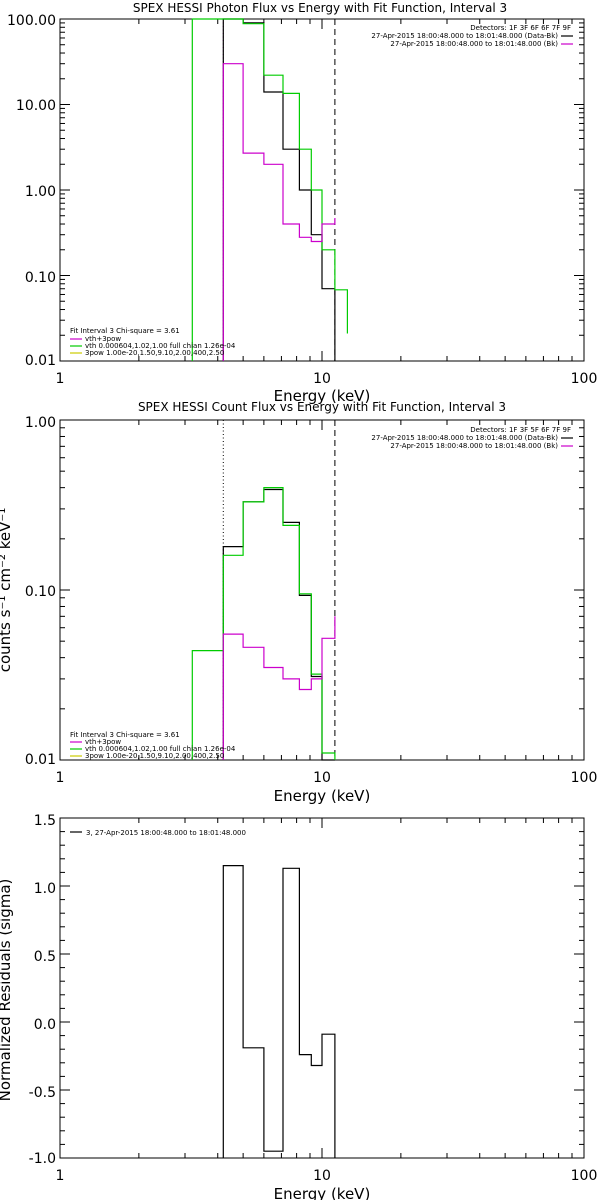  I want to click on panel3-xtick-label: 100, so click(584, 1176).